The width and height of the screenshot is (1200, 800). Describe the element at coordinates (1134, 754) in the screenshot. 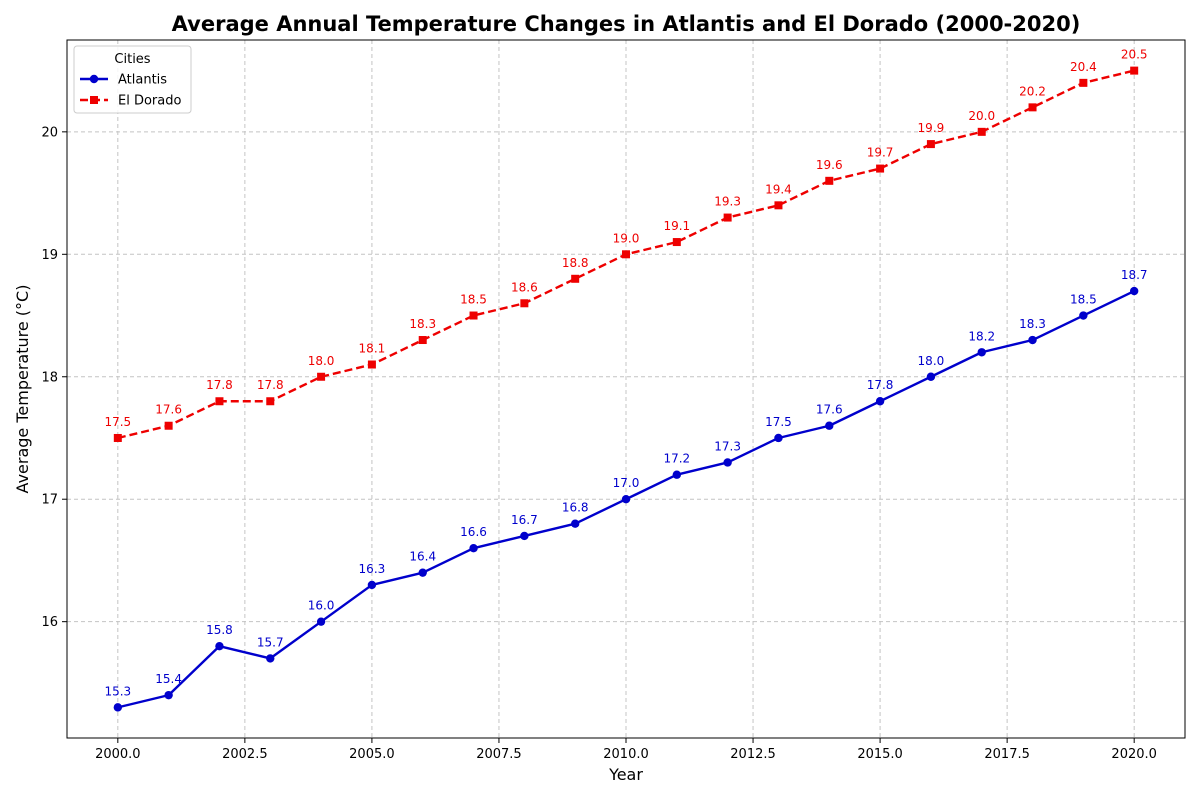

I see `x-tick-label: 2020.0` at that location.